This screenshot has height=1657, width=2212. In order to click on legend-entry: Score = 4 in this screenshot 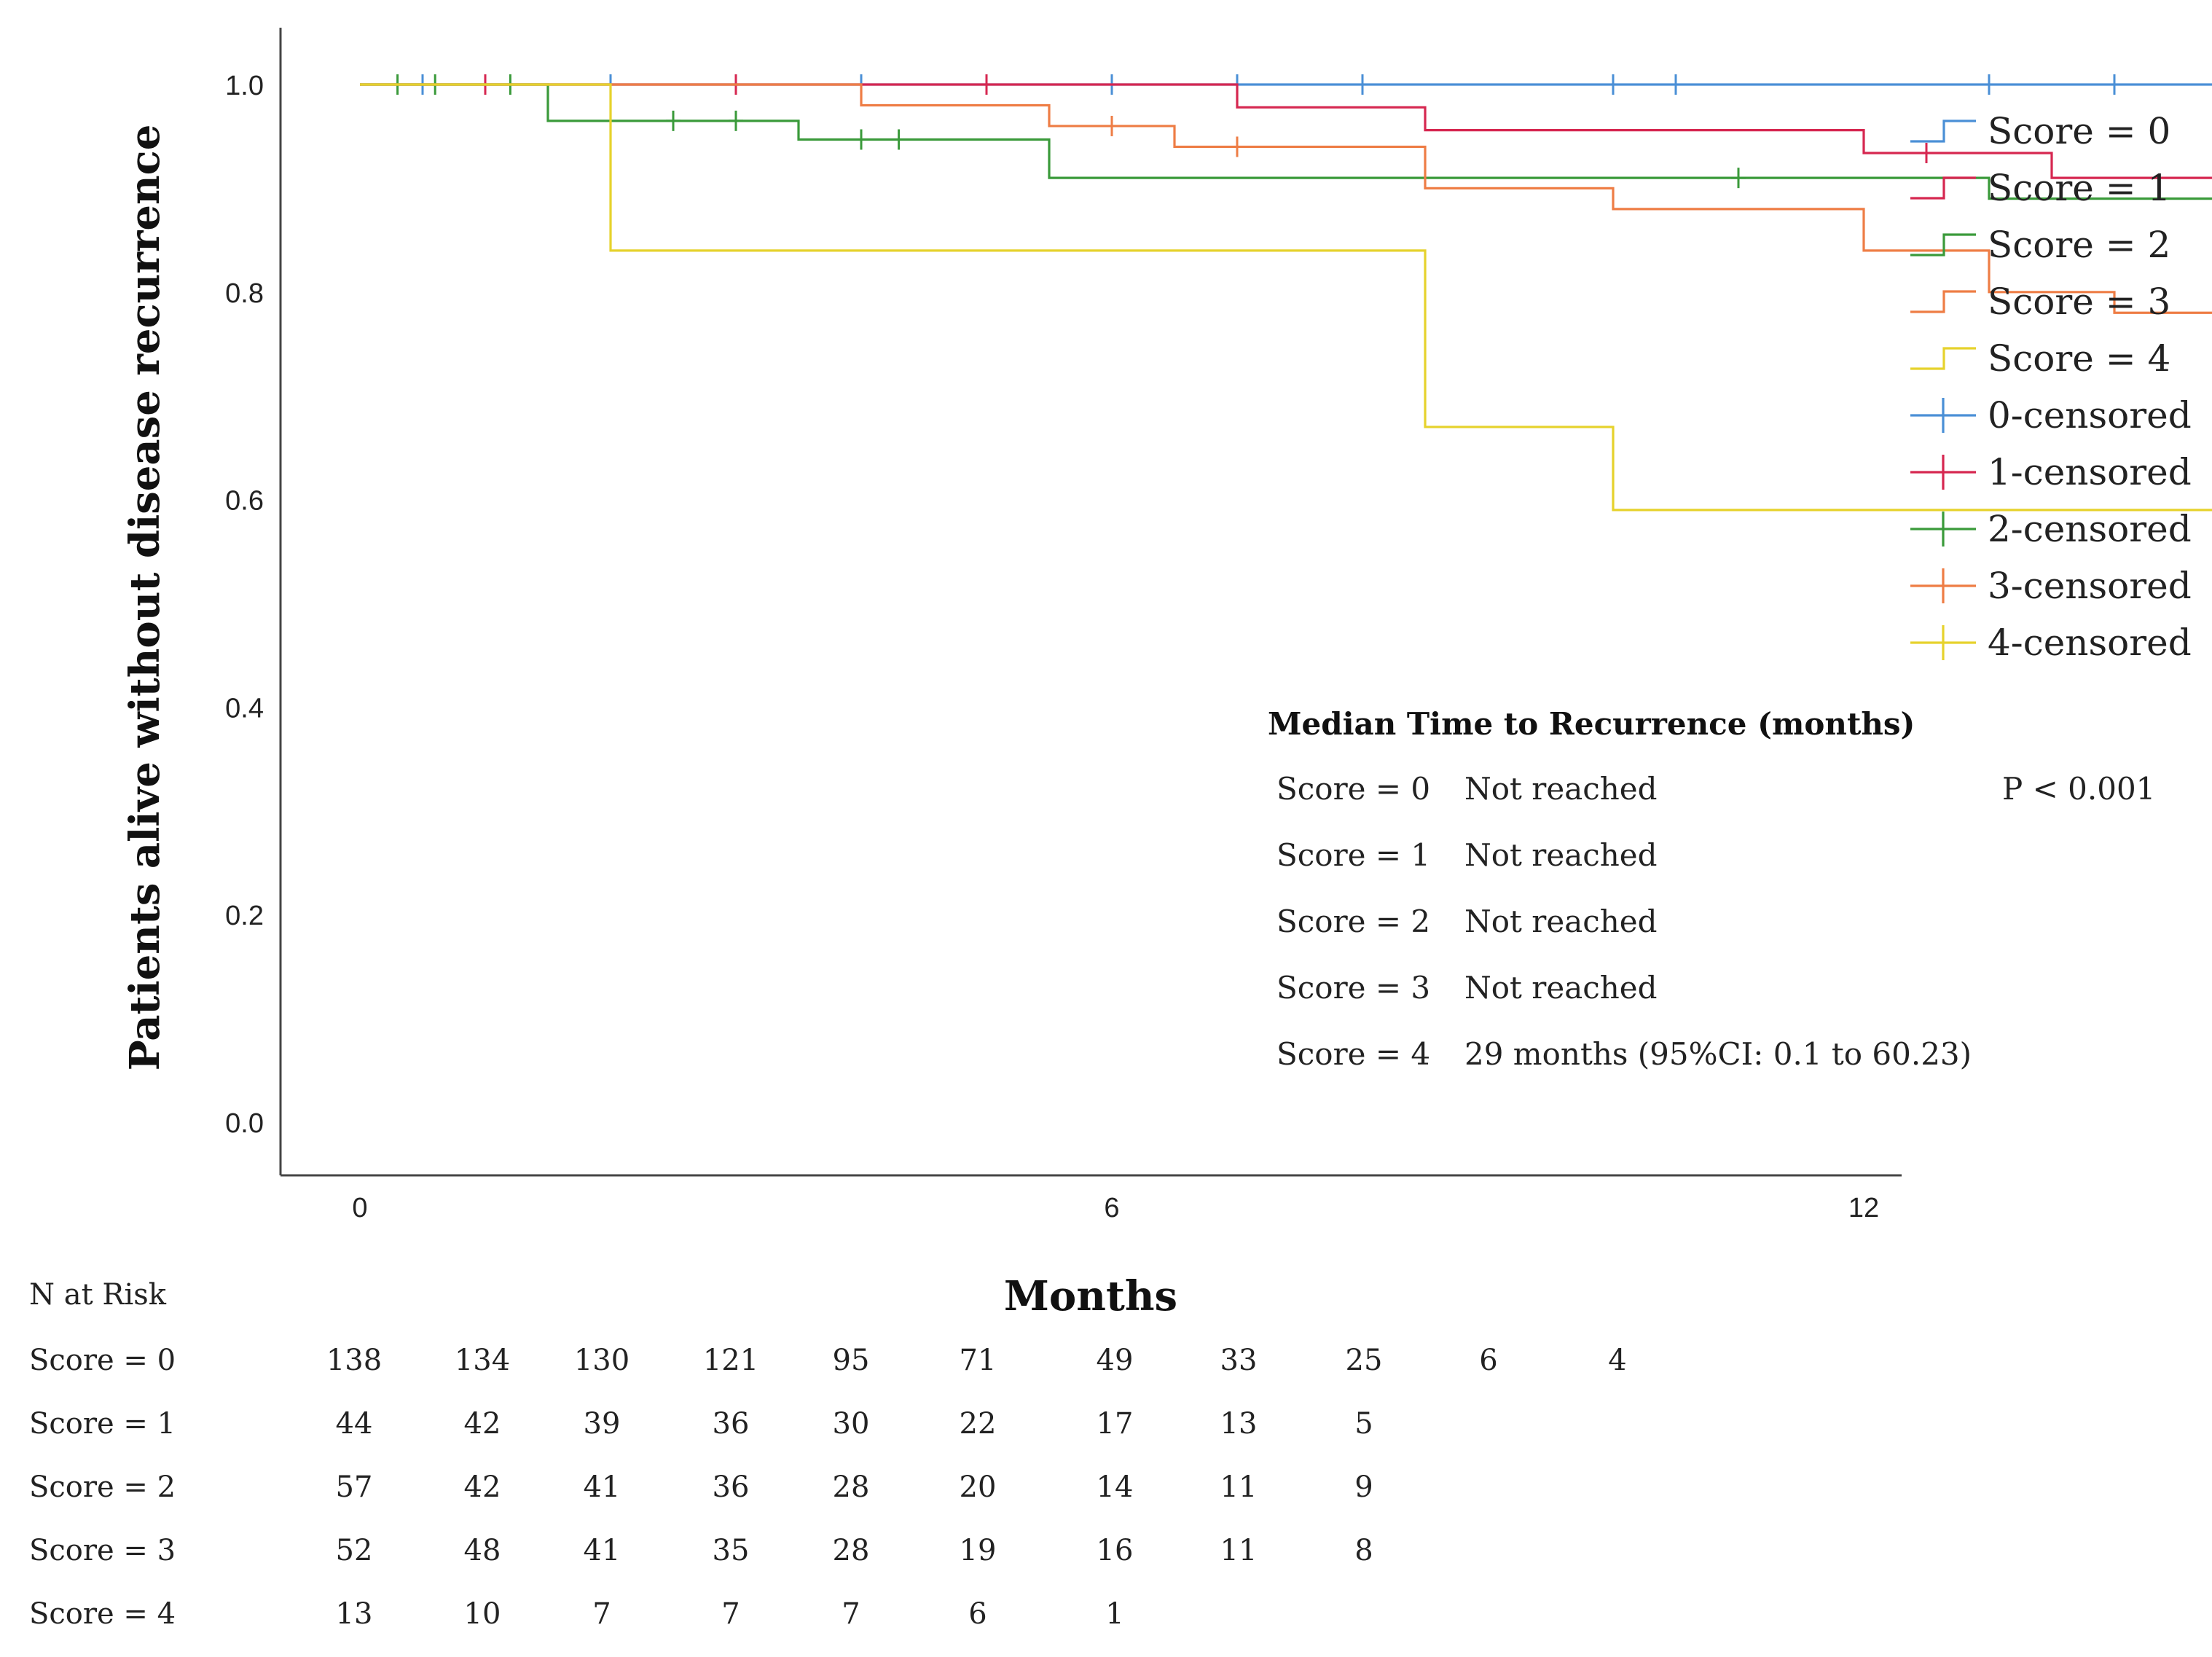, I will do `click(2040, 358)`.